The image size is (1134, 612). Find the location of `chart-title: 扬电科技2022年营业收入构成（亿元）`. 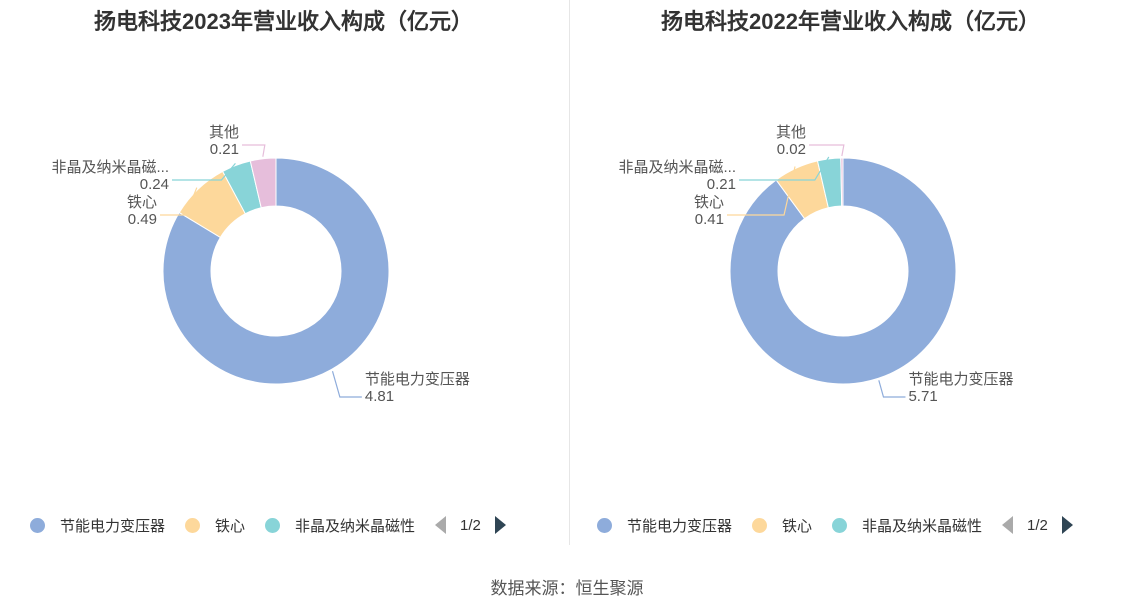

chart-title: 扬电科技2022年营业收入构成（亿元） is located at coordinates (850, 21).